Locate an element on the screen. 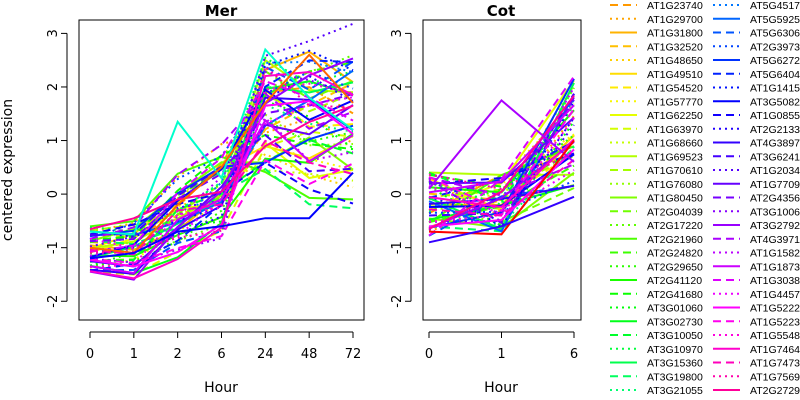  legend-entry: AT5G6272 is located at coordinates (756, 61).